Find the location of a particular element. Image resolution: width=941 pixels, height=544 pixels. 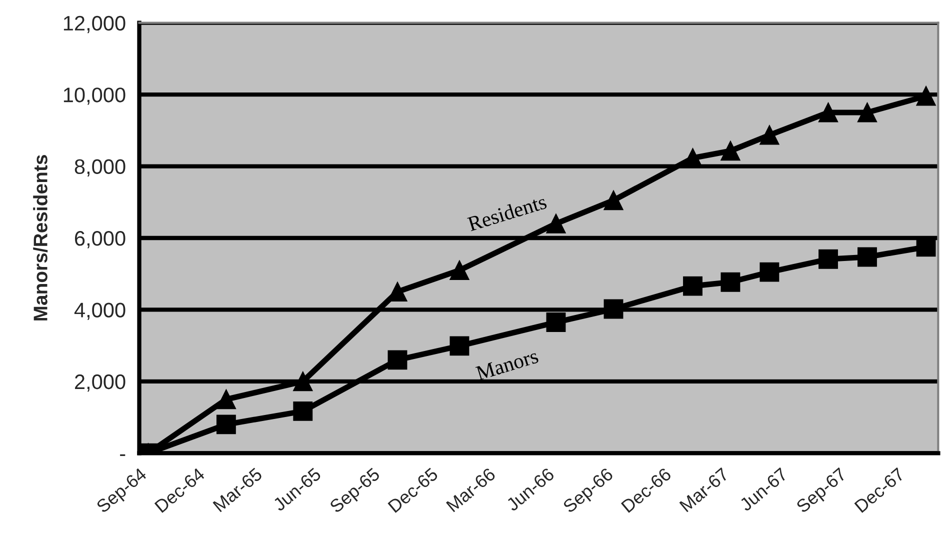

y-tick-label: 6,000 is located at coordinates (100, 239).